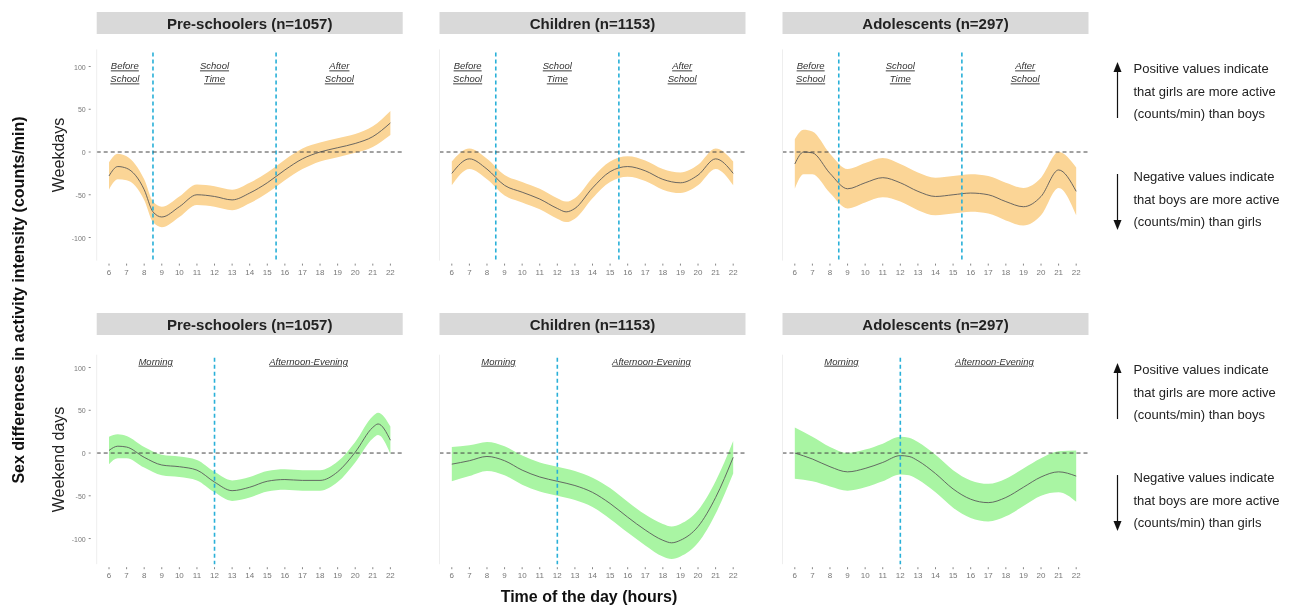  Describe the element at coordinates (1204, 91) in the screenshot. I see `text: Positive values indicate that girls are more active (counts/min) than boys` at that location.